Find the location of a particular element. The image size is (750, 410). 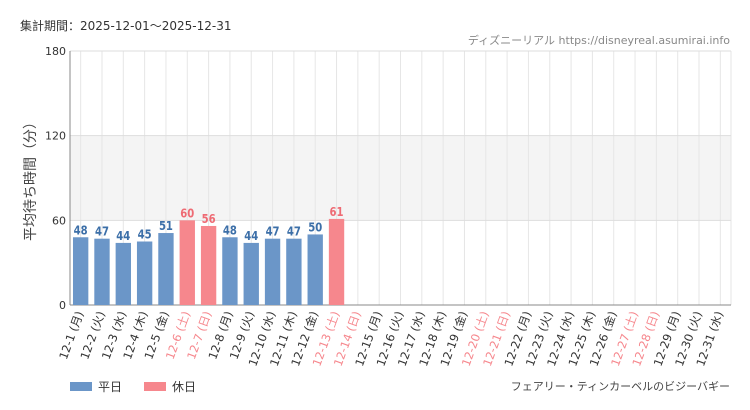

attraction-name: フェアリー・ティンカーベルのビジーバギー is located at coordinates (620, 386).